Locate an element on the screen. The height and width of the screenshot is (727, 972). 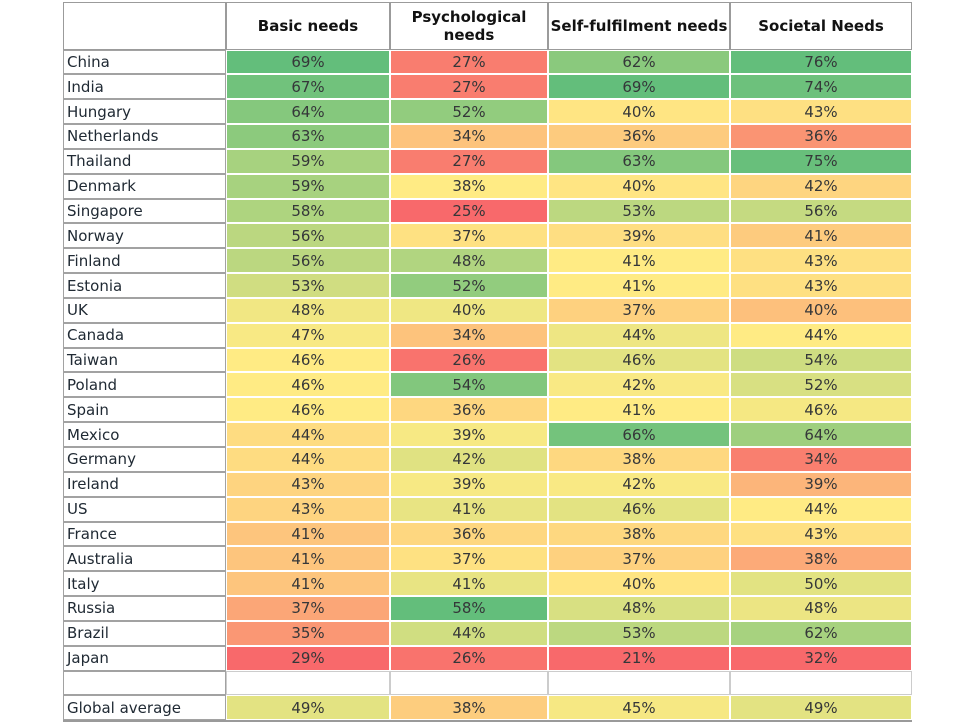
row-label-cell: France is located at coordinates (144, 534).